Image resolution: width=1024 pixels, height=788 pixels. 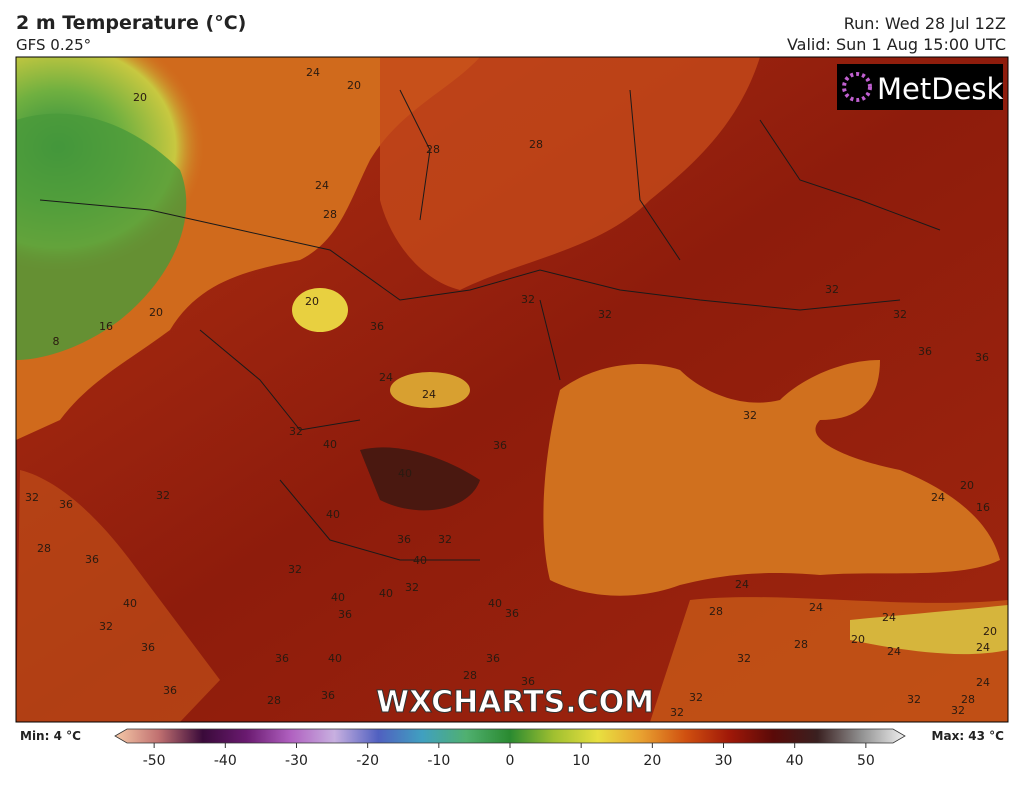 I want to click on sea-zone, so click(x=118, y=596).